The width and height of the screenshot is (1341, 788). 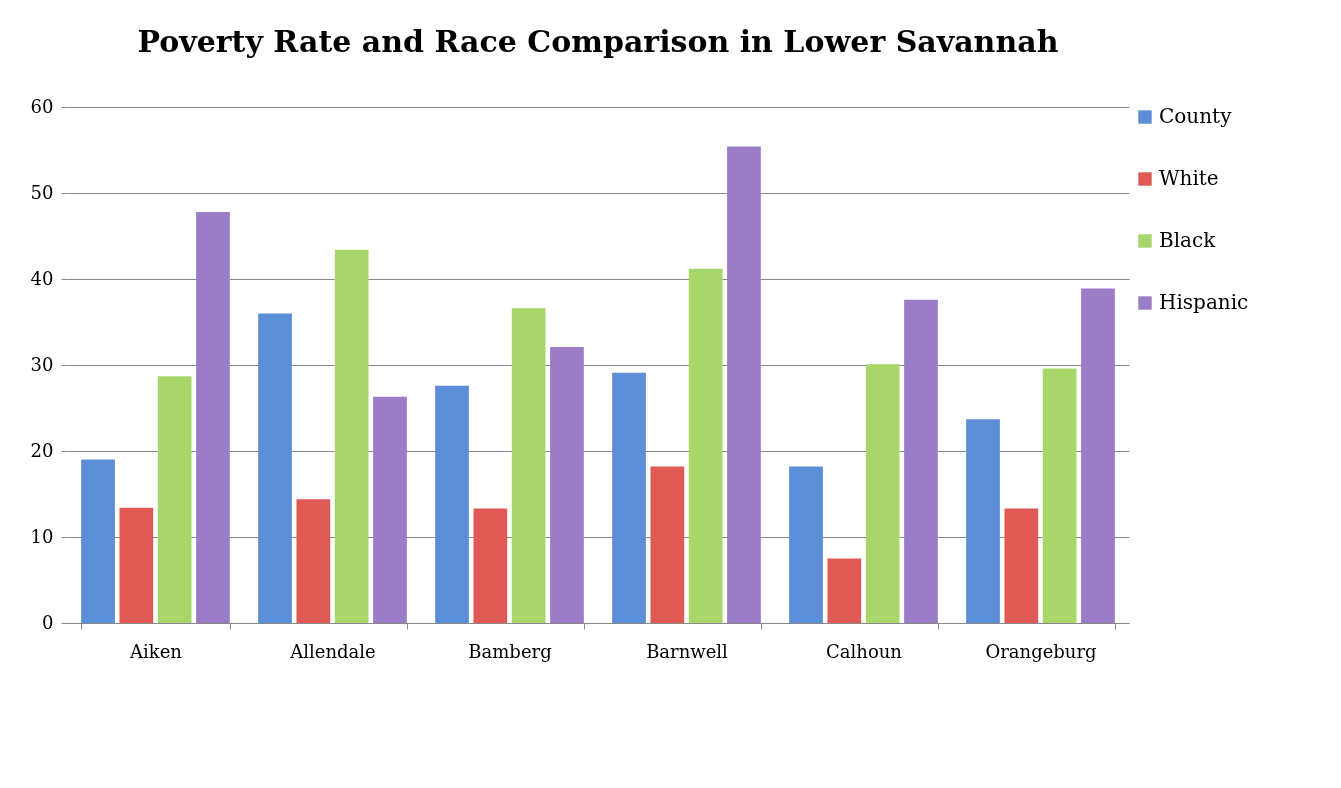 I want to click on y-tick-label: 40, so click(x=42, y=278).